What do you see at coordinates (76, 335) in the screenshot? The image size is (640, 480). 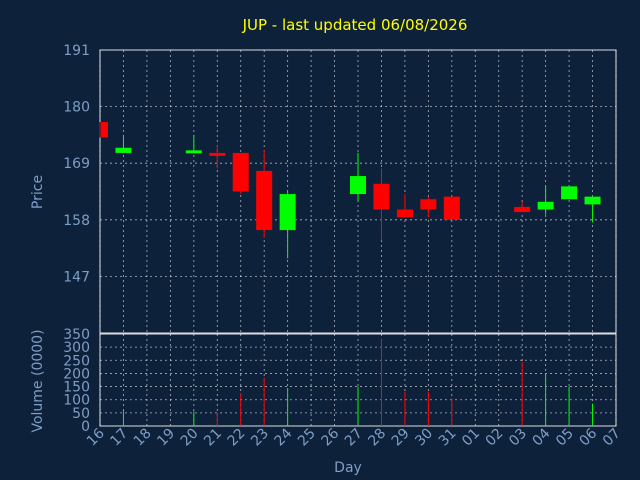 I see `volume-tick-label: 350` at bounding box center [76, 335].